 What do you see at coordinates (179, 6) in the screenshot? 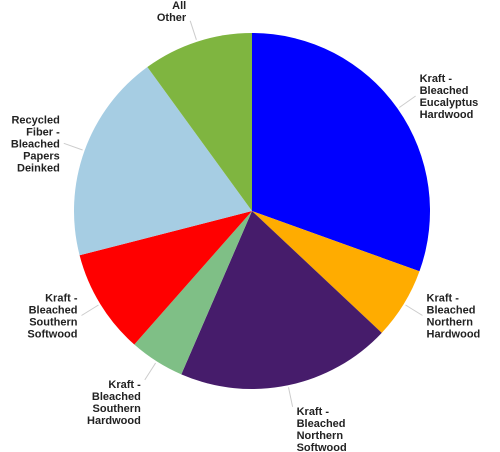
I see `slice-label-line: All` at bounding box center [179, 6].